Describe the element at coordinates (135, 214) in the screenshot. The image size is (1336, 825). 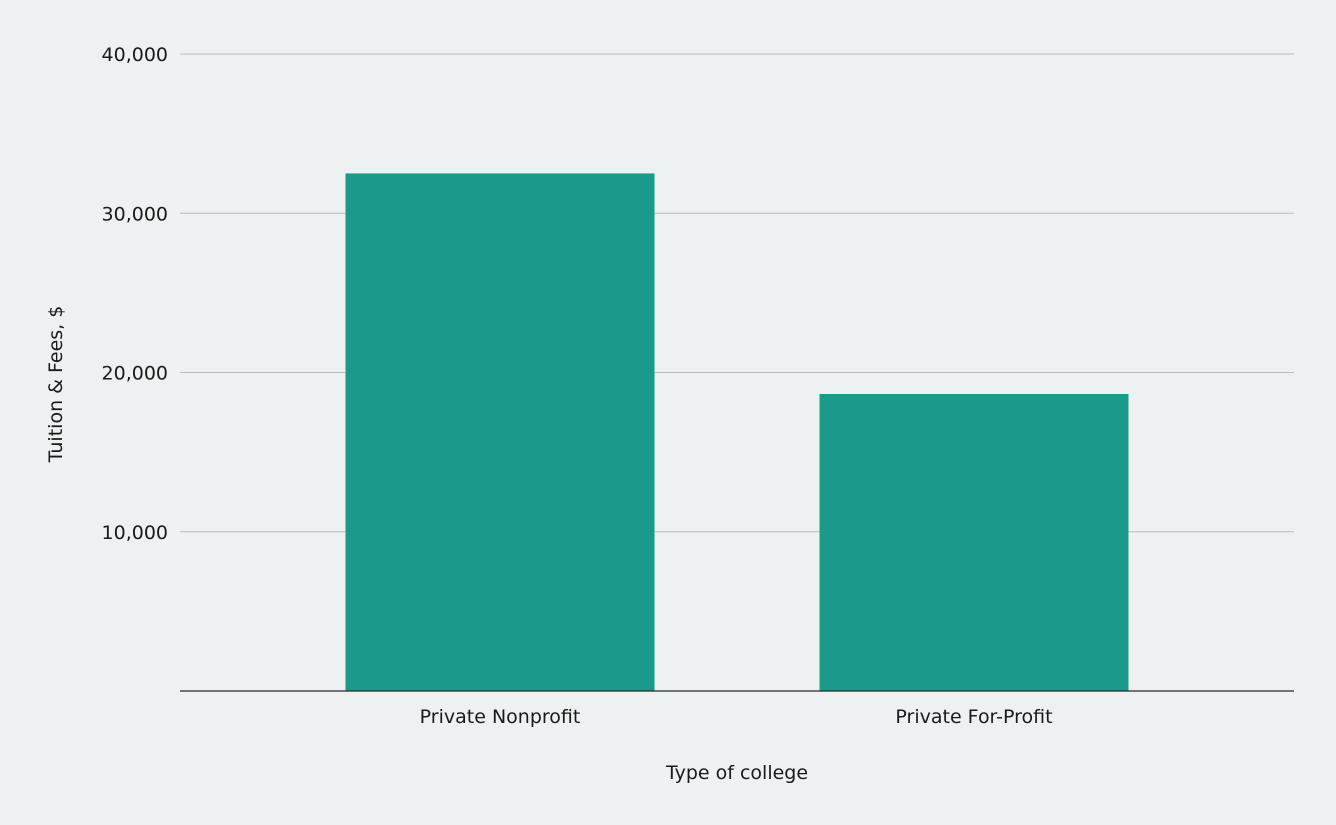
I see `y-tick-label: 30,000` at that location.